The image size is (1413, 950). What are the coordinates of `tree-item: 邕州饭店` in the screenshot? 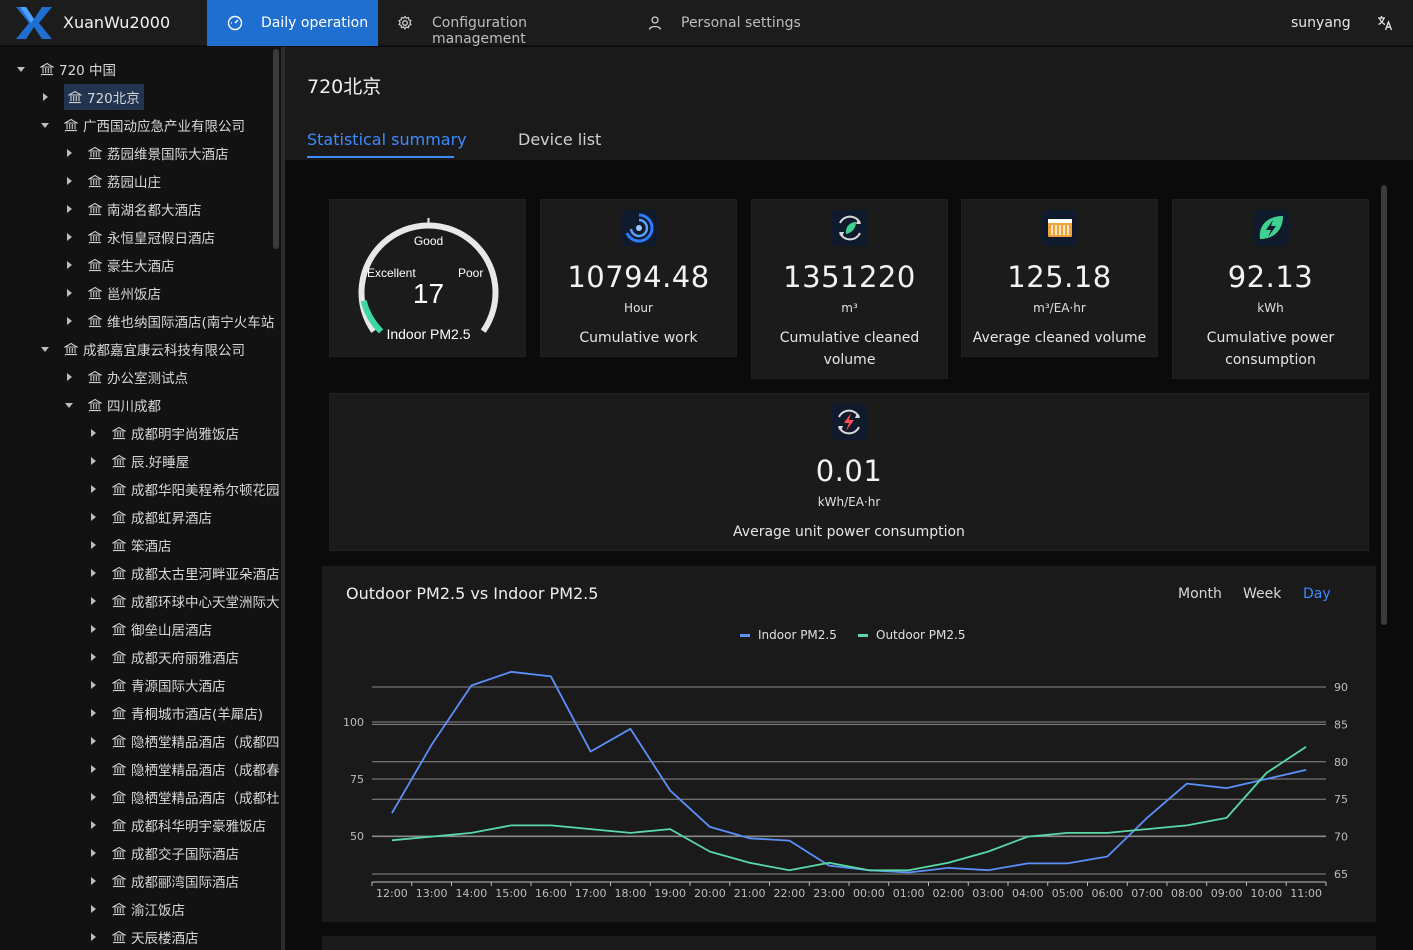 It's located at (112, 293).